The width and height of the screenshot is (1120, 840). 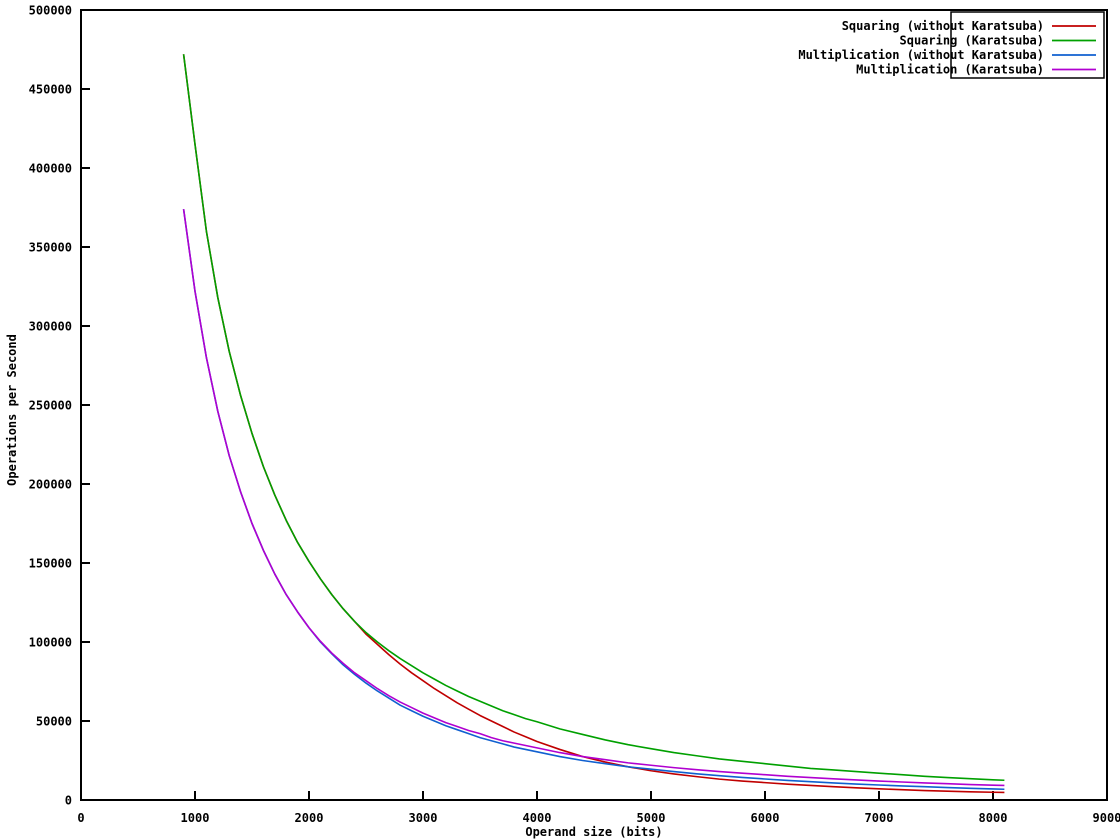 I want to click on y-tick-label: 100000, so click(x=50, y=643).